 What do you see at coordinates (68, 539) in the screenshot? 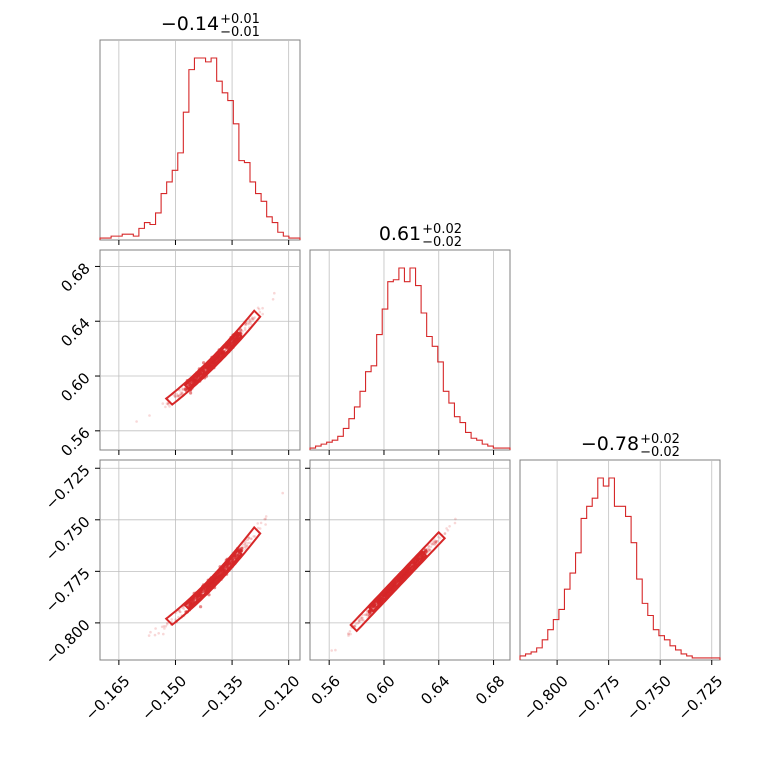
I see `scatter-panel-0-2-ytick-label-2: −0.750` at bounding box center [68, 539].